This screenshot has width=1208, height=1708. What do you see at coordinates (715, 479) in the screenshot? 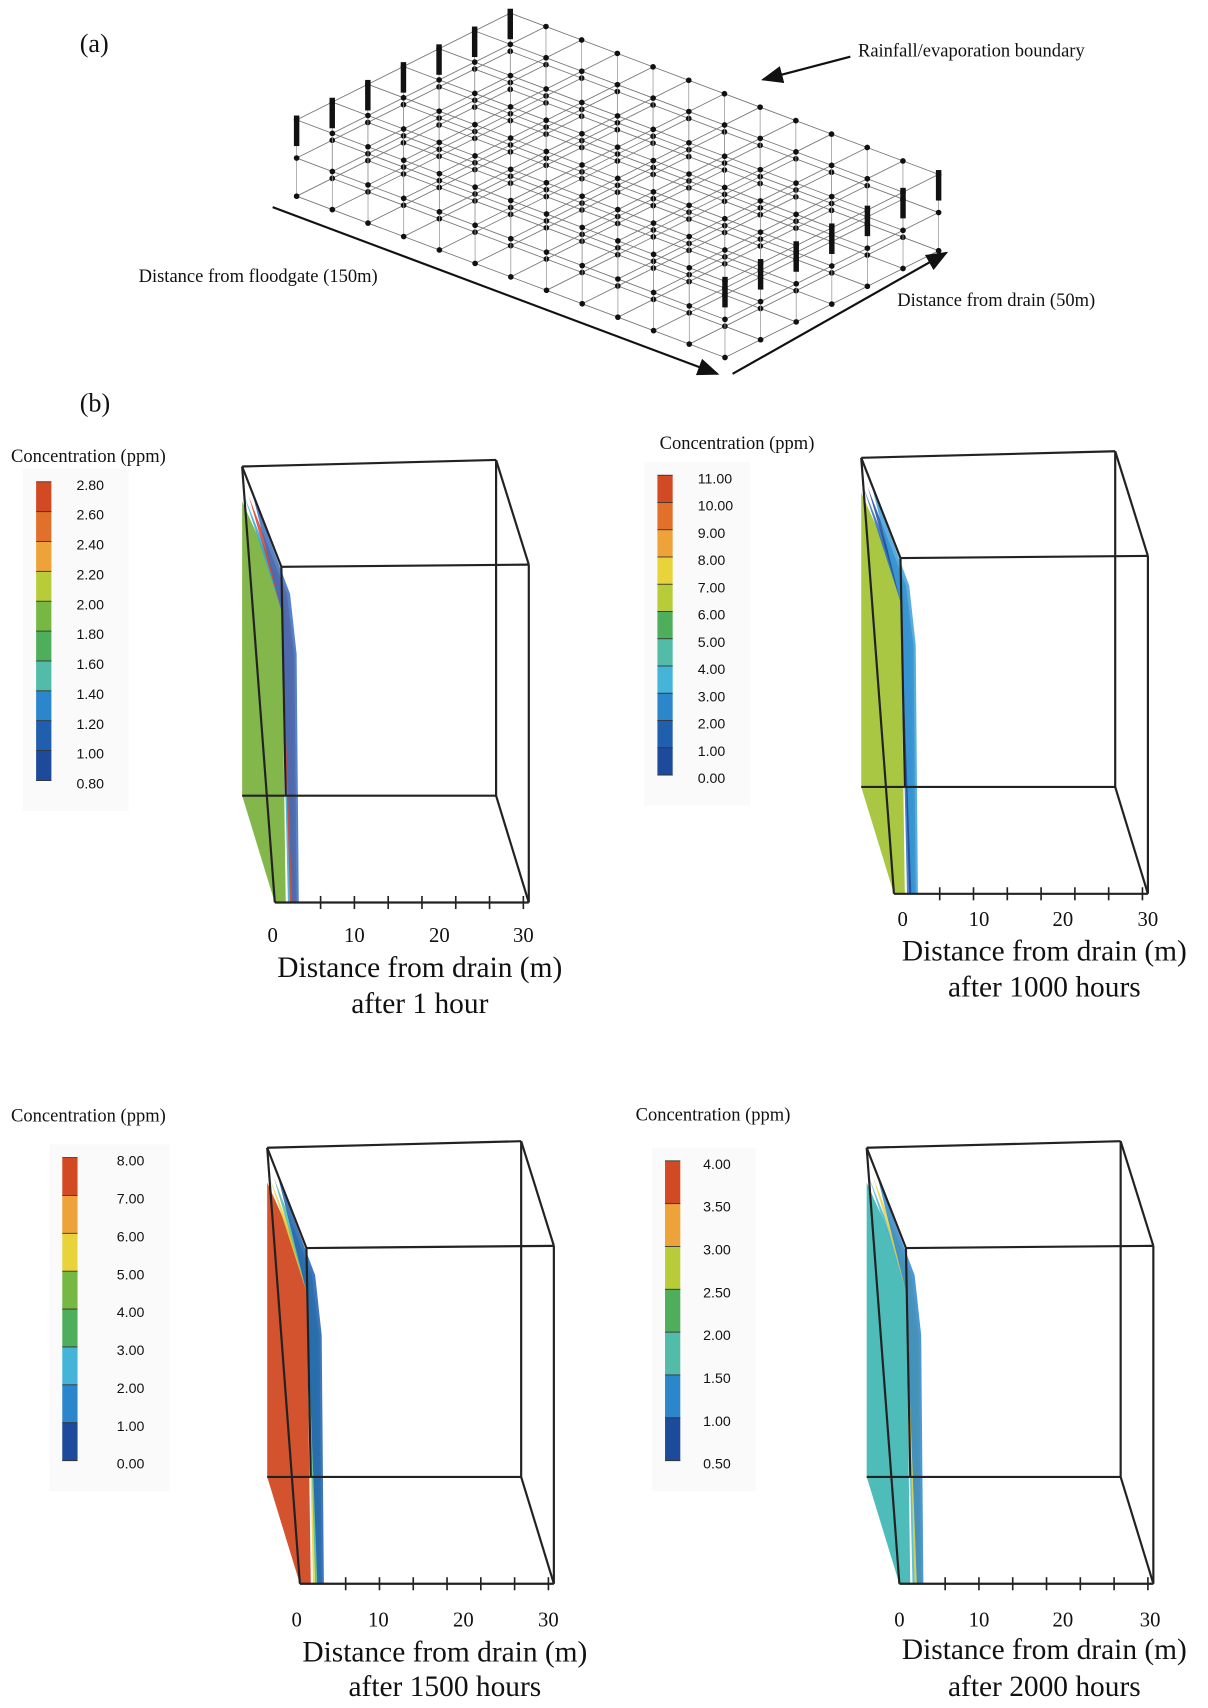
I see `legend-tick-label: 11.00` at bounding box center [715, 479].